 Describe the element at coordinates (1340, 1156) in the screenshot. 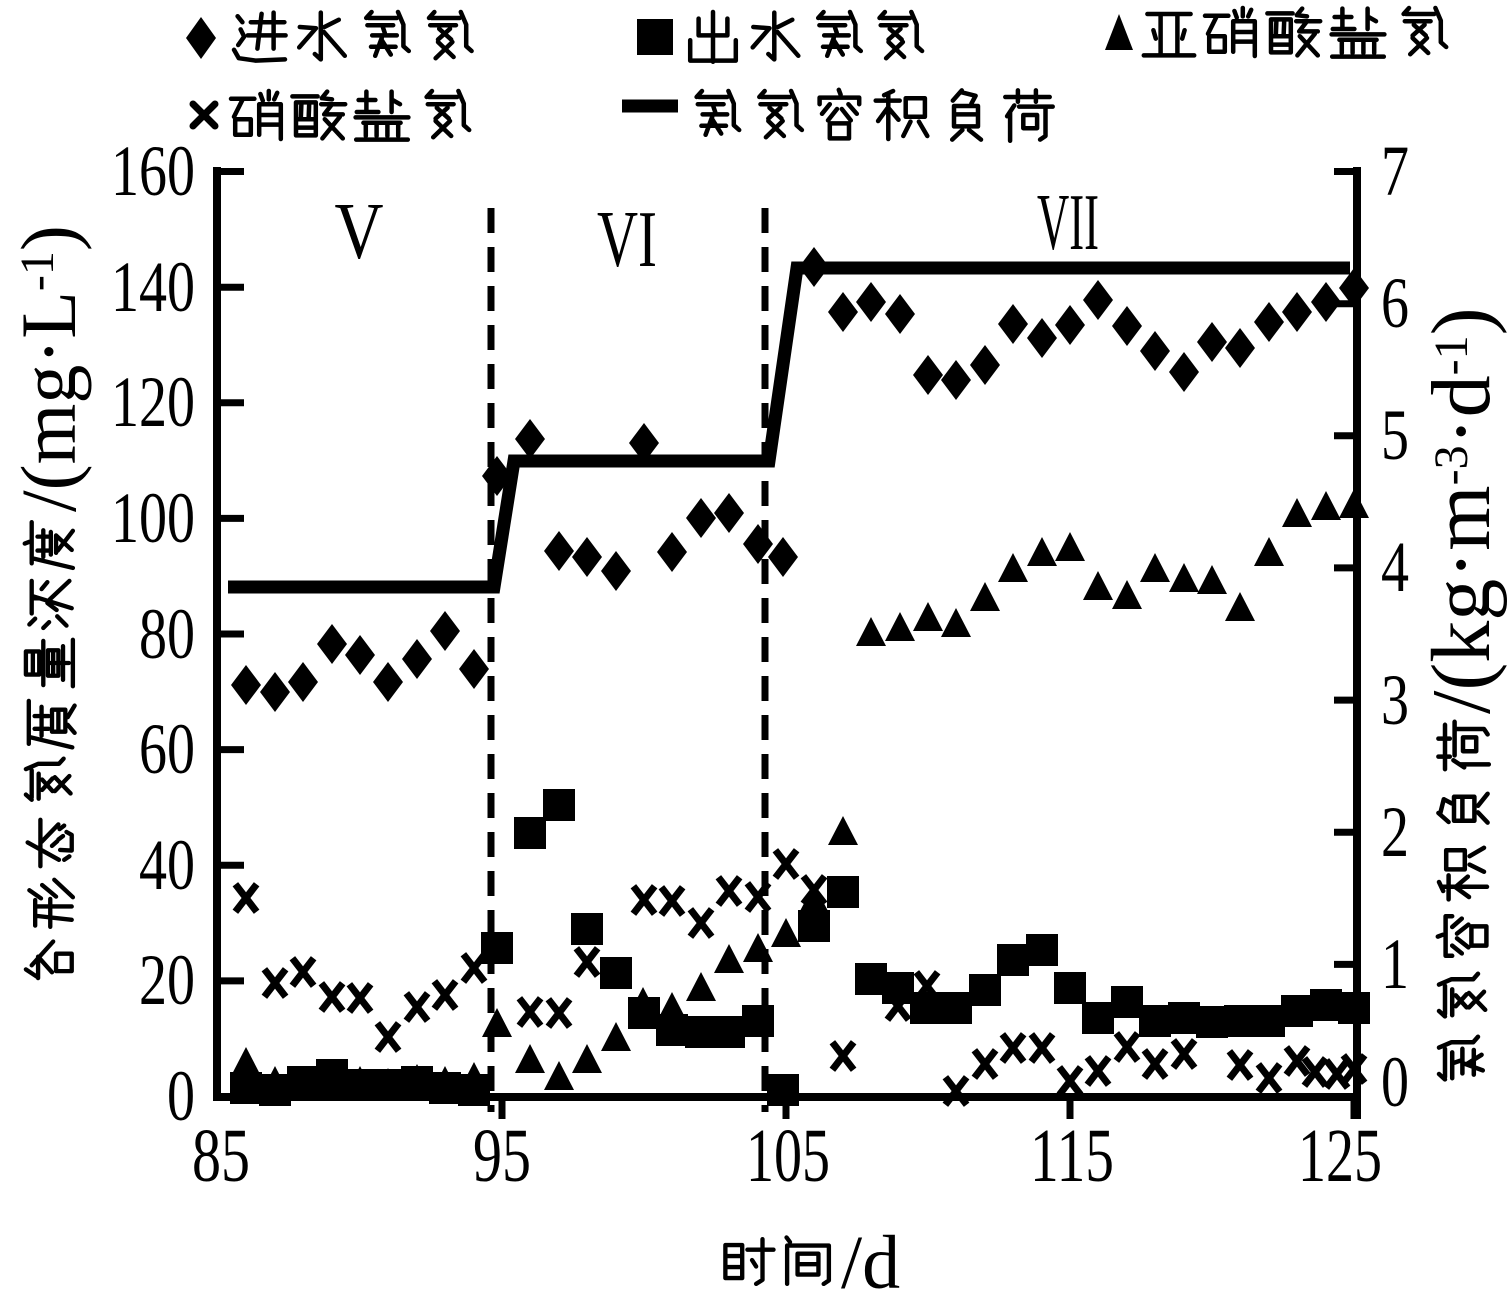

I see `svg-text: 125` at that location.